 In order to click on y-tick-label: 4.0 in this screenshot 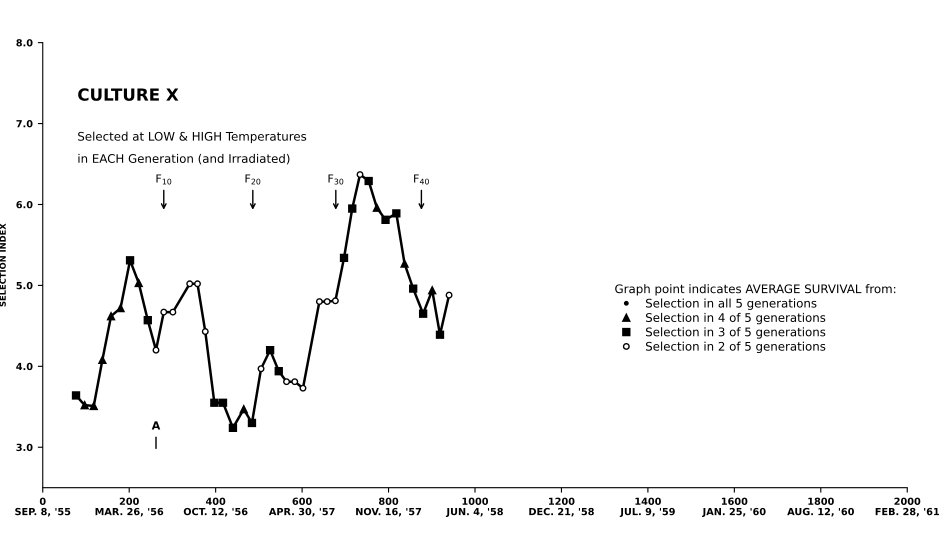, I will do `click(24, 366)`.